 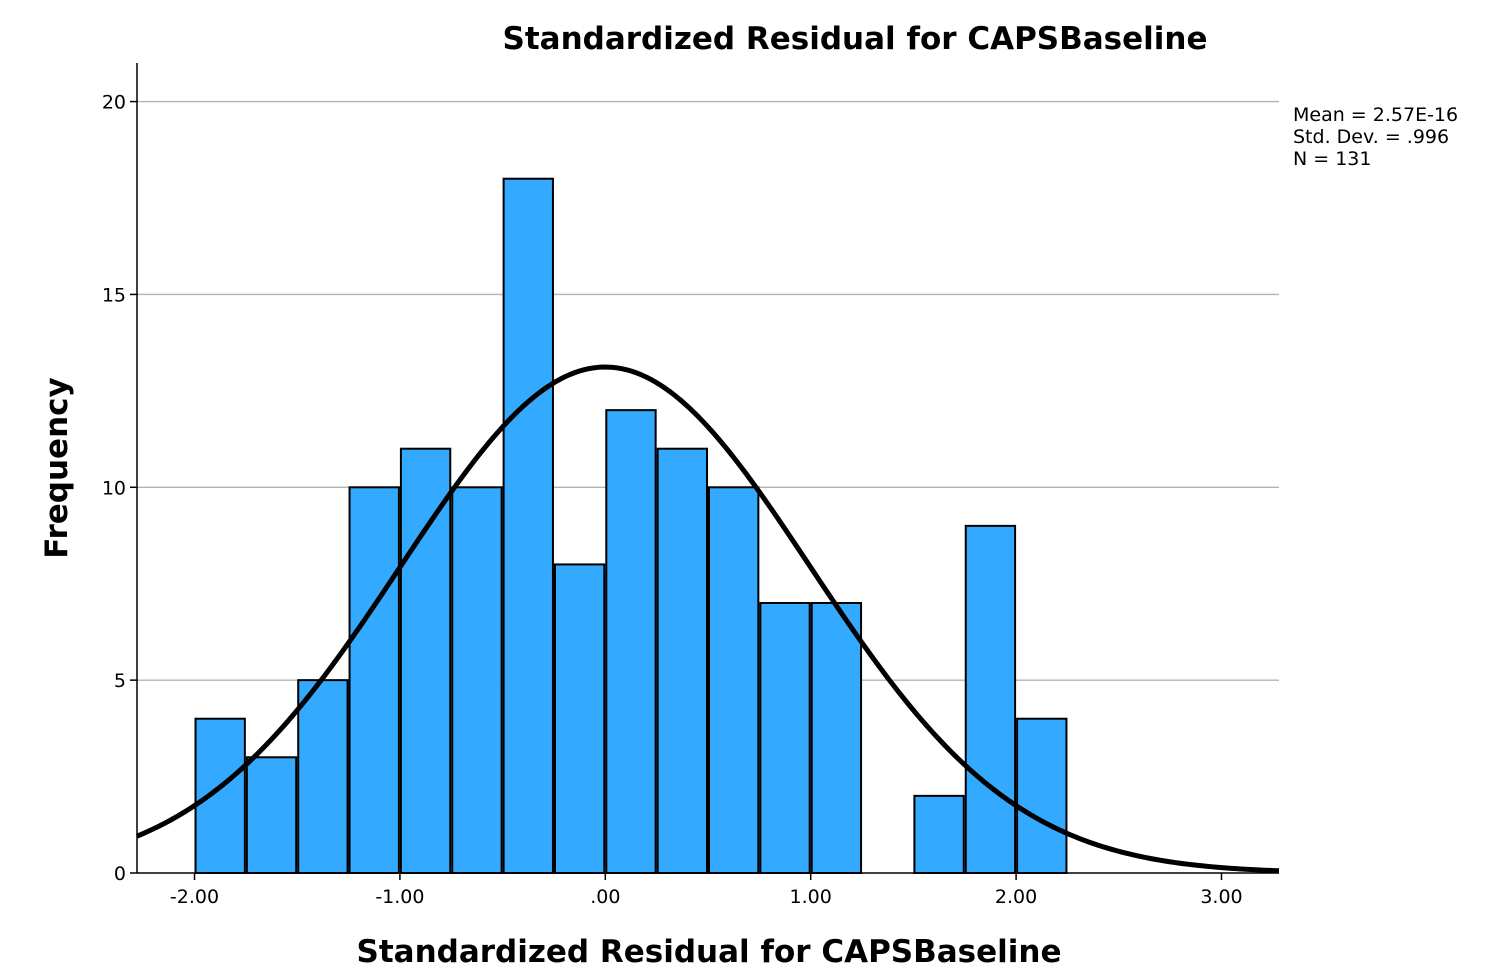 What do you see at coordinates (114, 295) in the screenshot?
I see `y-tick-label: 15` at bounding box center [114, 295].